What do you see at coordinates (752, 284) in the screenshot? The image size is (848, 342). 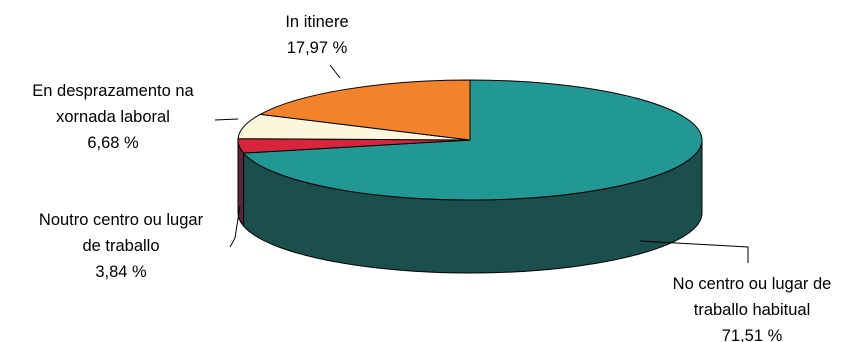 I see `slice-name-label: No centro ou lugar de` at bounding box center [752, 284].